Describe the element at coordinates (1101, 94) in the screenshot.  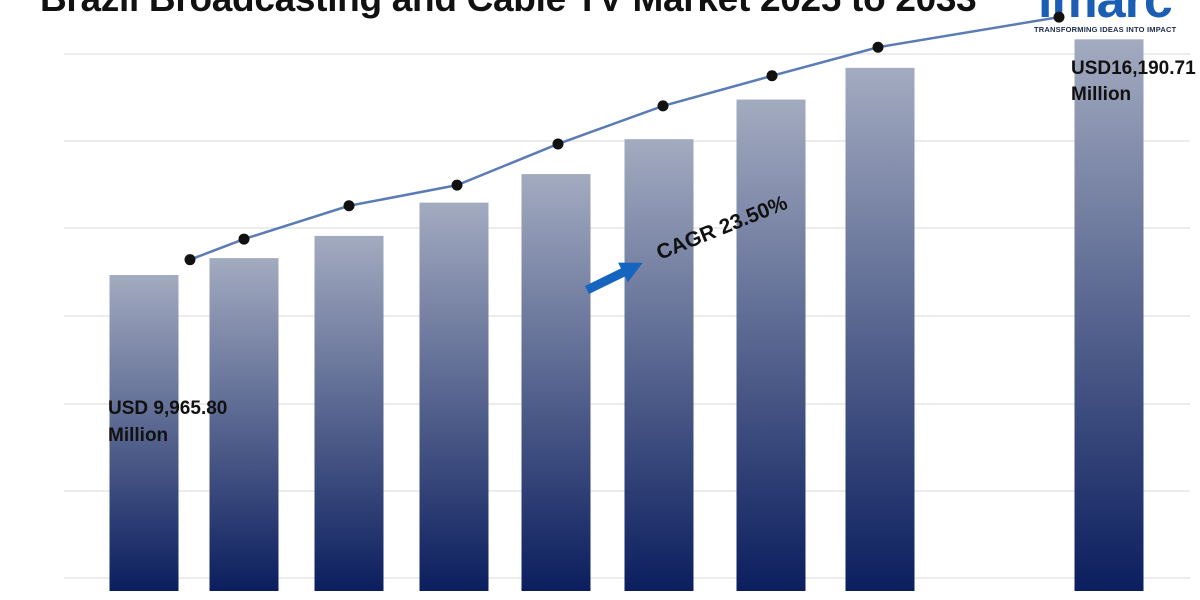
I see `end-unit-label: Million` at that location.